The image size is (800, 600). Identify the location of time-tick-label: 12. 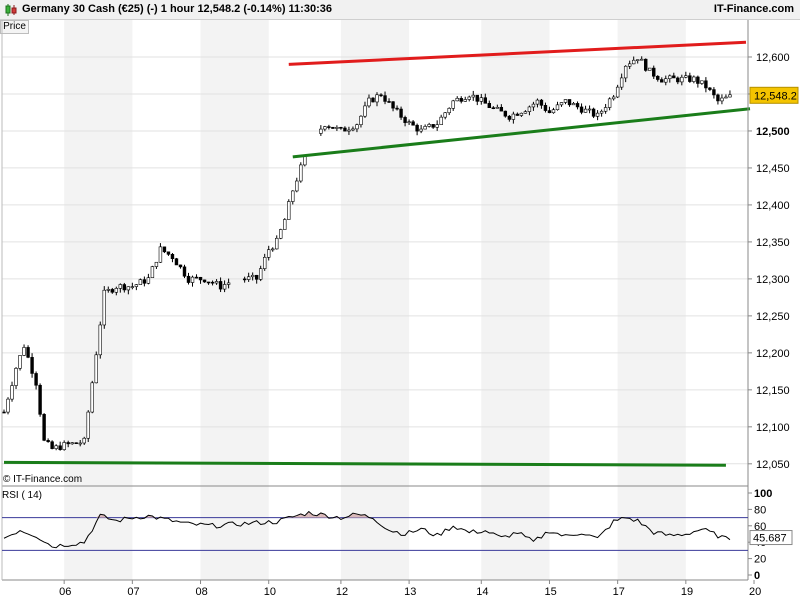
(342, 592).